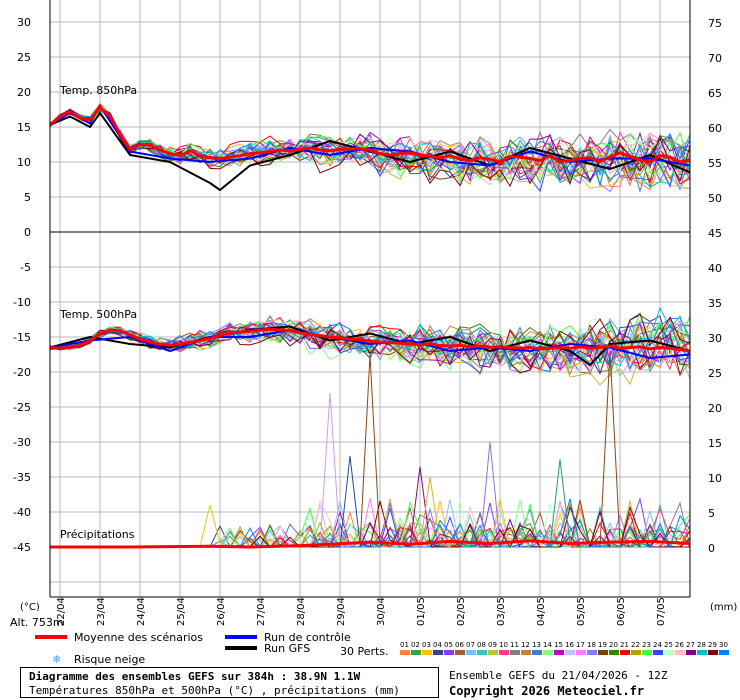  Describe the element at coordinates (341, 611) in the screenshot. I see `x-tick-label: 29/04` at that location.